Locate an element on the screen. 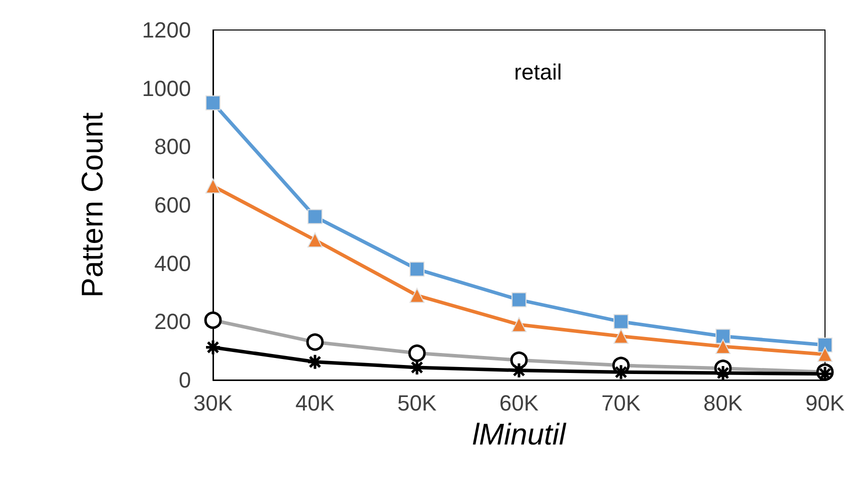  text: retail is located at coordinates (538, 72).